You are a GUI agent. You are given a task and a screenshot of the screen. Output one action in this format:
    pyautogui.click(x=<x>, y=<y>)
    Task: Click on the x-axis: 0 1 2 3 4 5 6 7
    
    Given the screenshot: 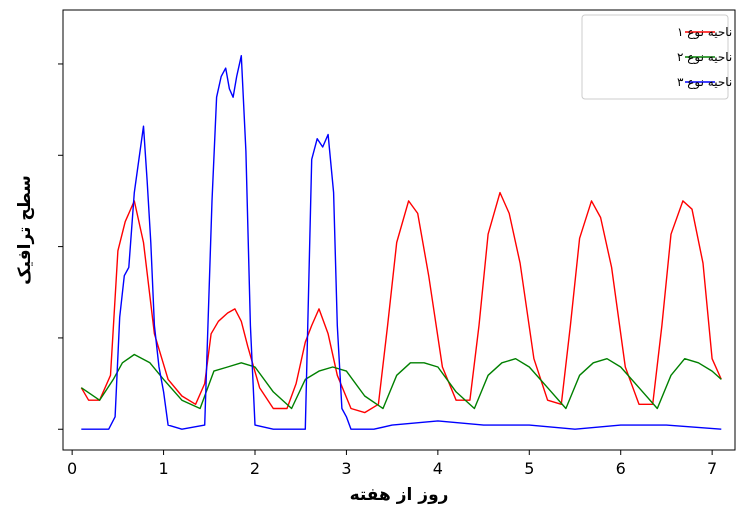 What is the action you would take?
    pyautogui.click(x=392, y=464)
    